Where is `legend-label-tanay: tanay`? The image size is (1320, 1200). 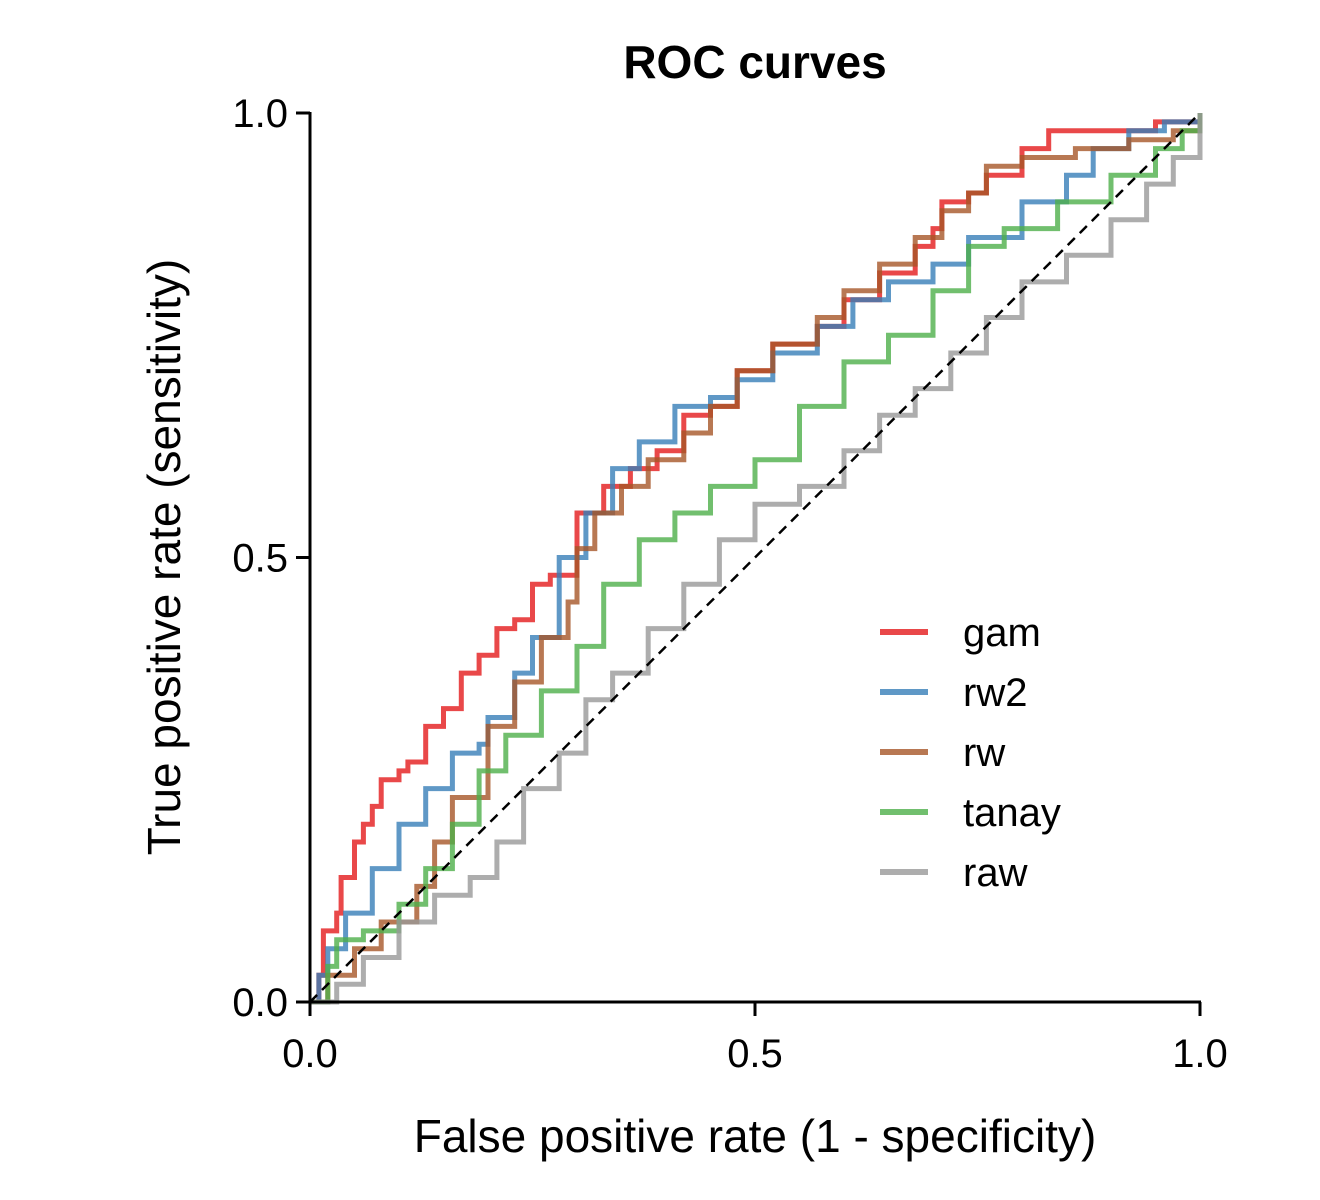
legend-label-tanay: tanay is located at coordinates (1012, 813).